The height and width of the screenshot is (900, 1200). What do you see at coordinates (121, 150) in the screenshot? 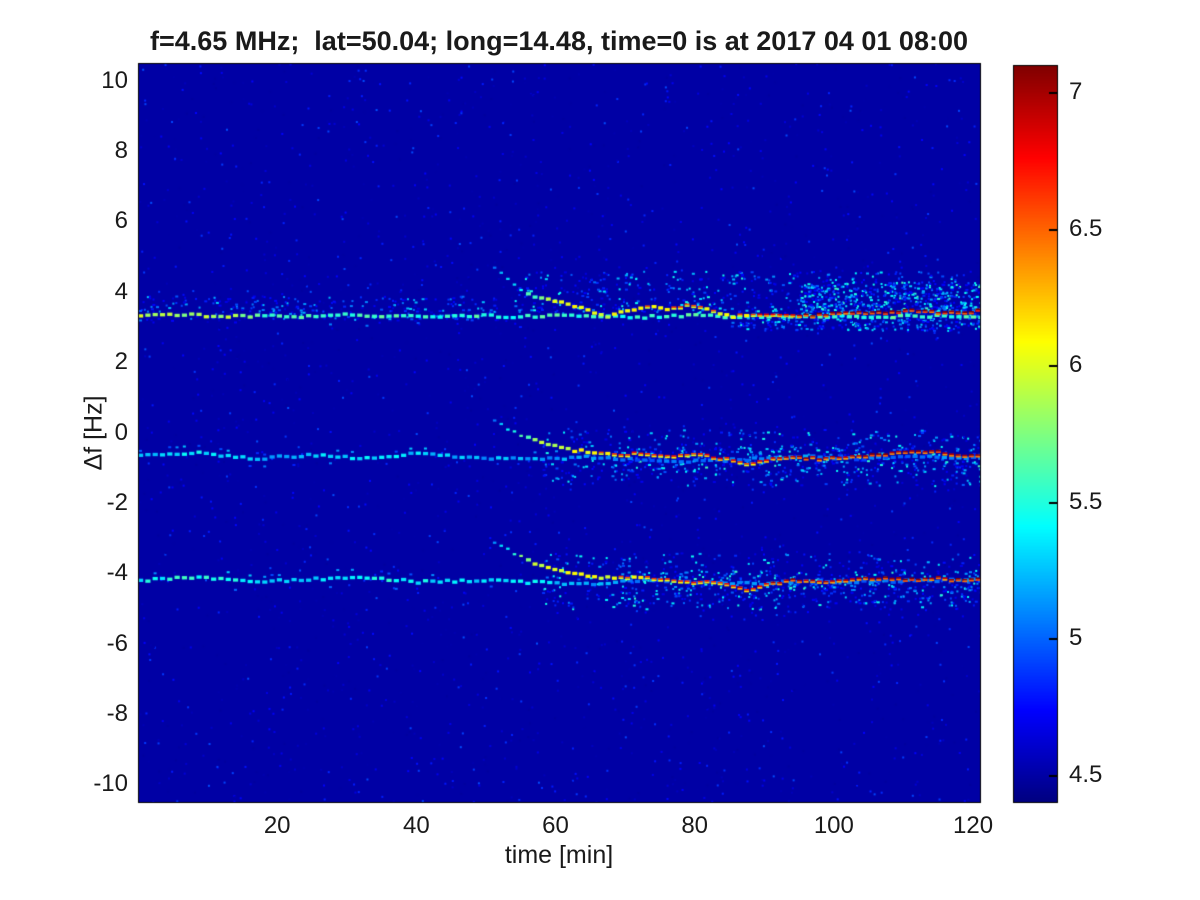
I see `y-tick-label: 8` at bounding box center [121, 150].